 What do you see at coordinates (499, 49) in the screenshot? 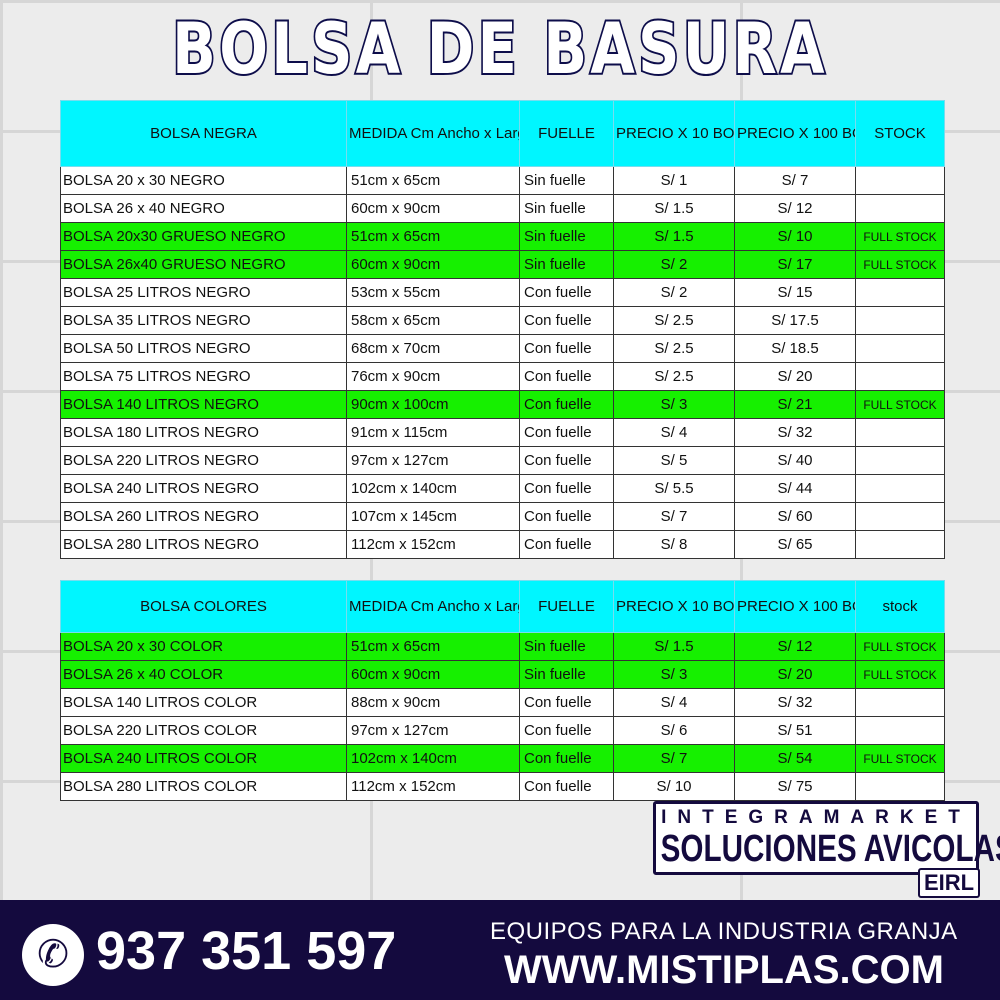
I see `page-title: BOLSA DE BASURA` at bounding box center [499, 49].